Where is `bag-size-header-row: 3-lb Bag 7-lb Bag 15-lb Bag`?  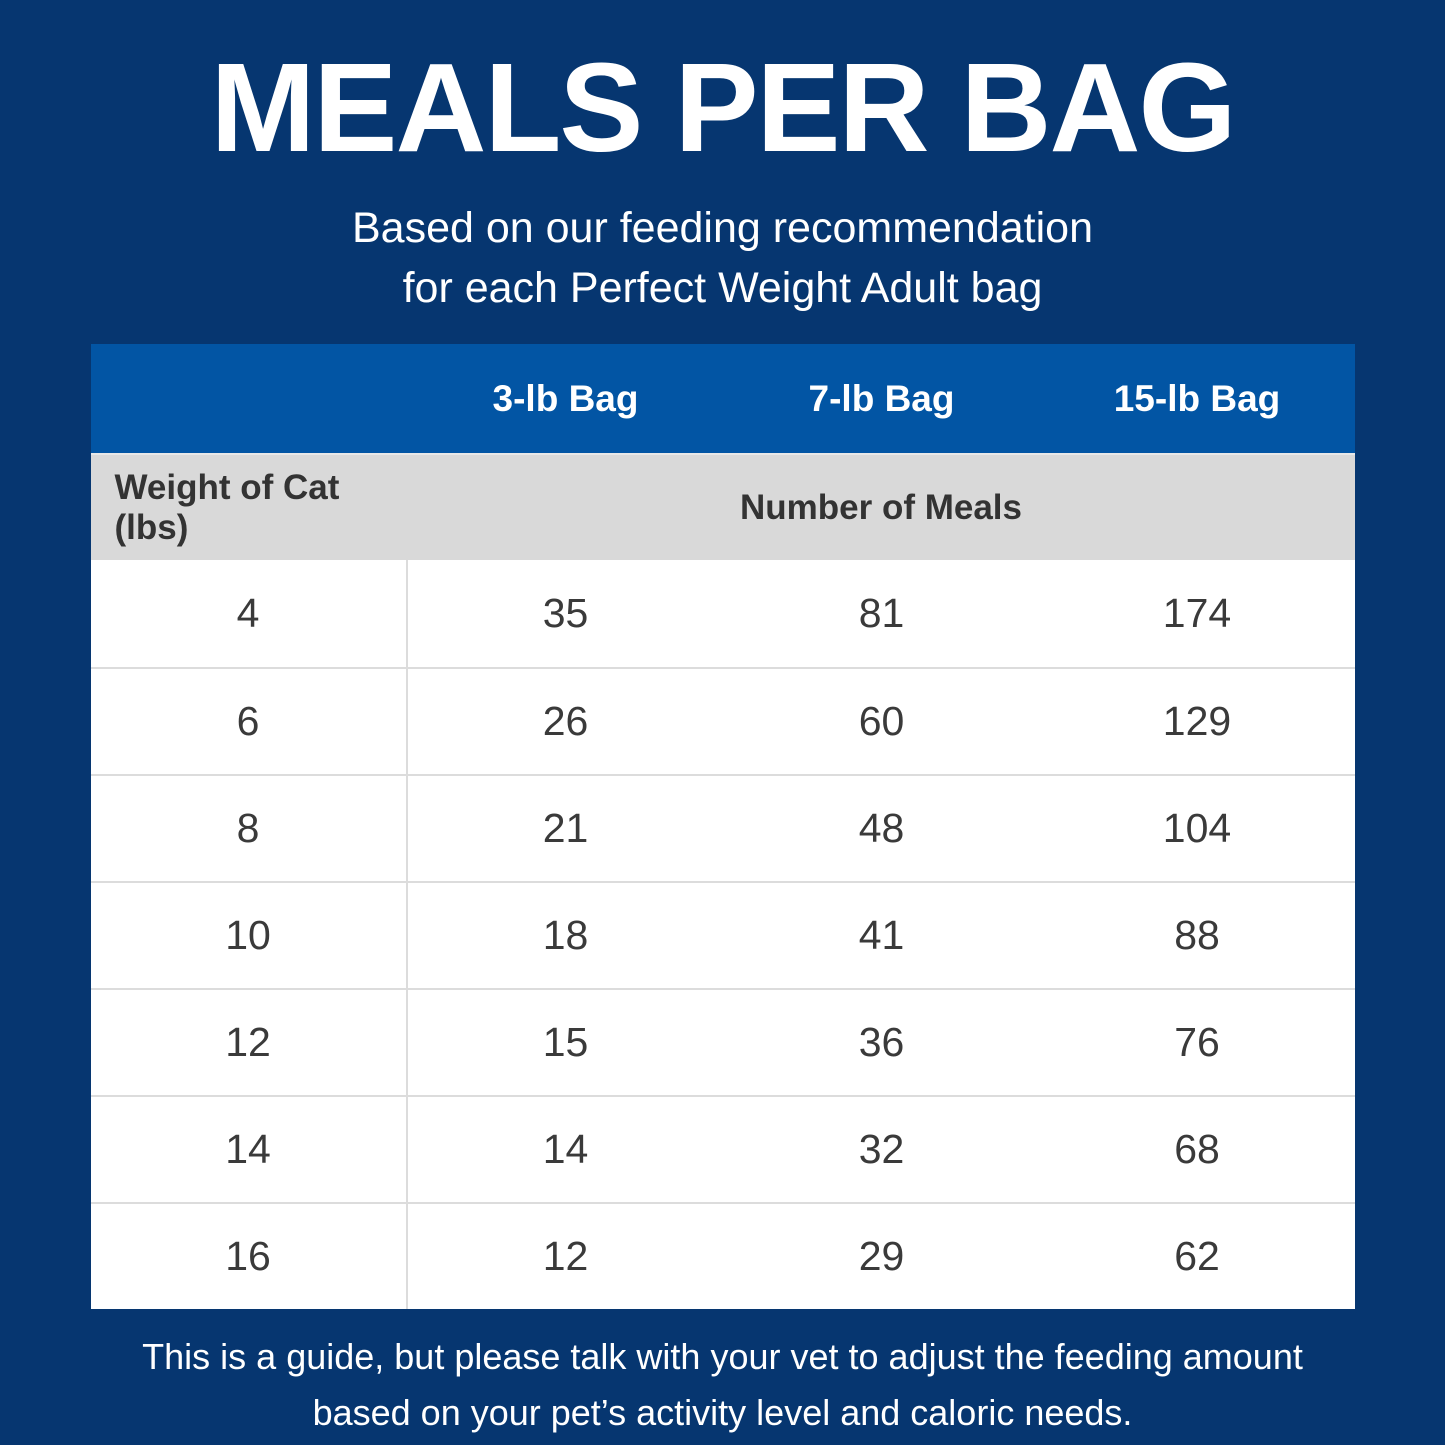 bag-size-header-row: 3-lb Bag 7-lb Bag 15-lb Bag is located at coordinates (722, 399).